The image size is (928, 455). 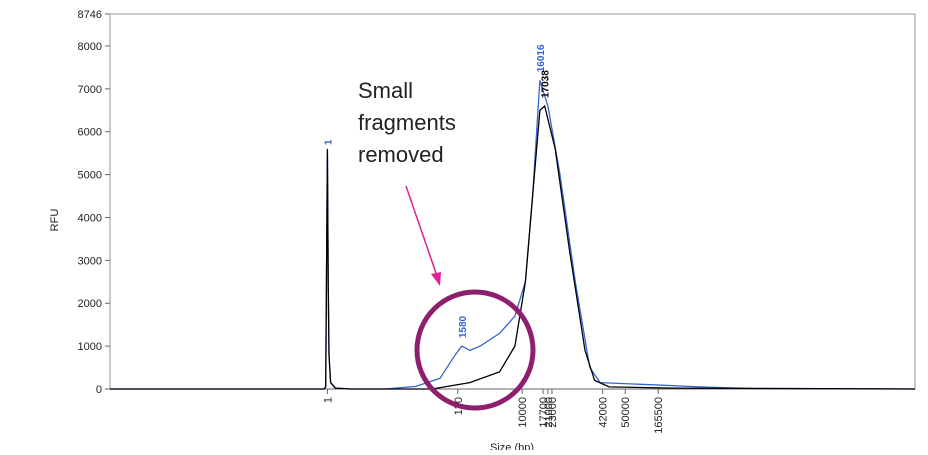 What do you see at coordinates (90, 47) in the screenshot?
I see `y-tick-label: 8000` at bounding box center [90, 47].